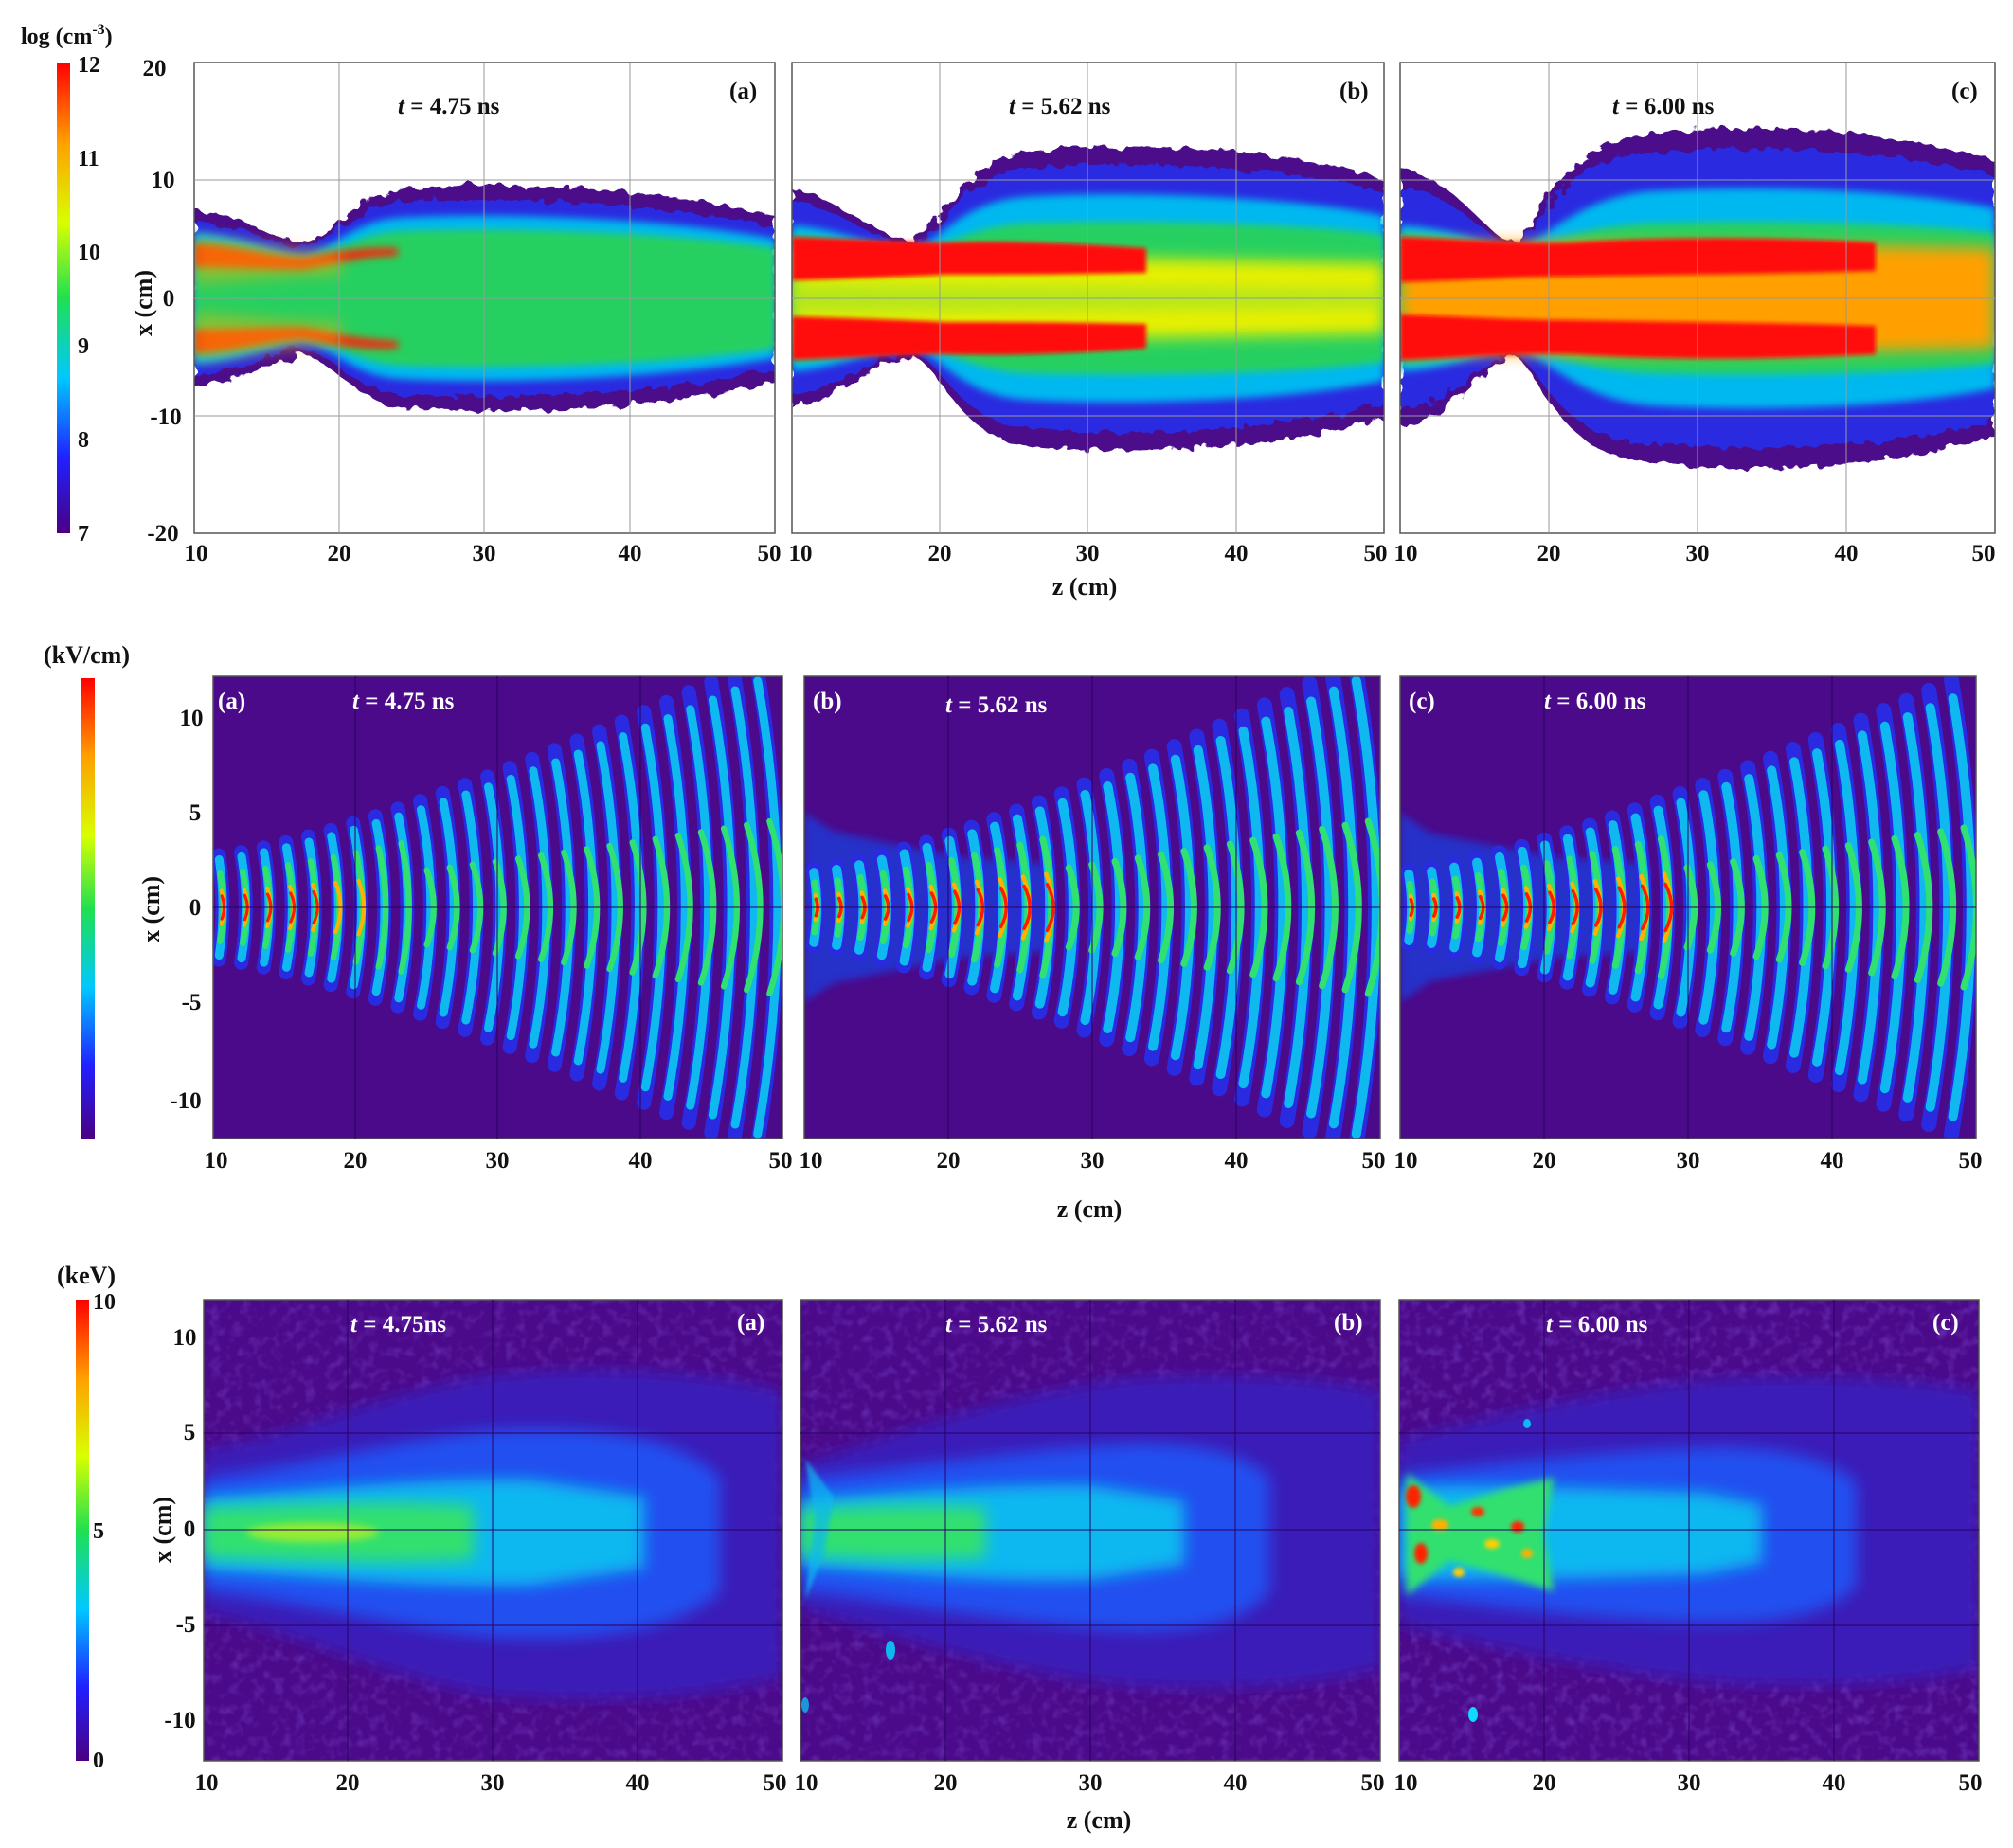 Image resolution: width=2013 pixels, height=1848 pixels. What do you see at coordinates (940, 553) in the screenshot?
I see `density-b-x-tick: 20` at bounding box center [940, 553].